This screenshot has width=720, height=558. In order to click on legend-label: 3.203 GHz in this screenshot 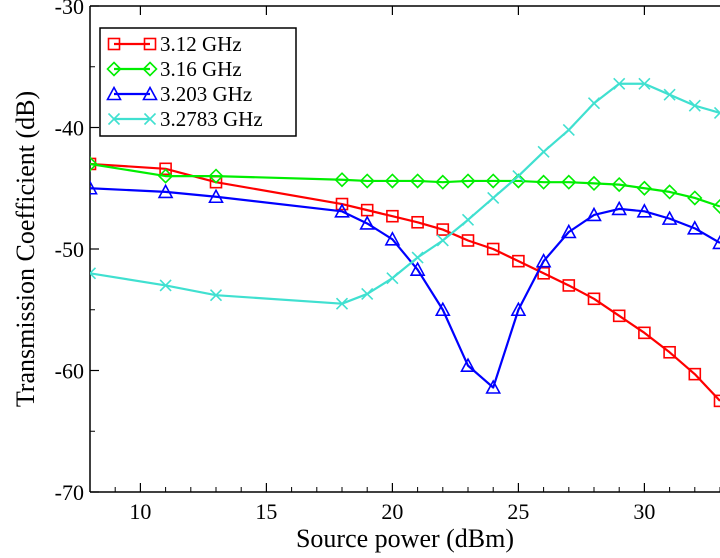, I will do `click(206, 94)`.